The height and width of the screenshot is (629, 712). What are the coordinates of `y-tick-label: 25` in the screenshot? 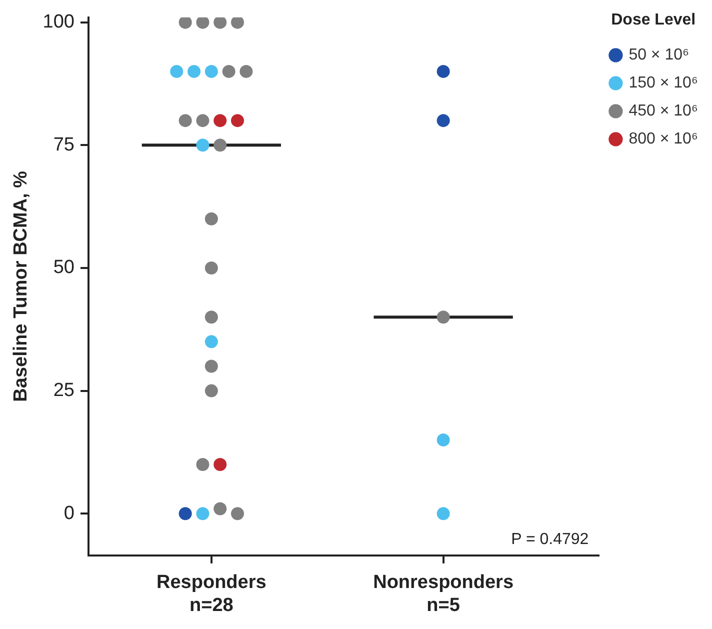 It's located at (63, 391).